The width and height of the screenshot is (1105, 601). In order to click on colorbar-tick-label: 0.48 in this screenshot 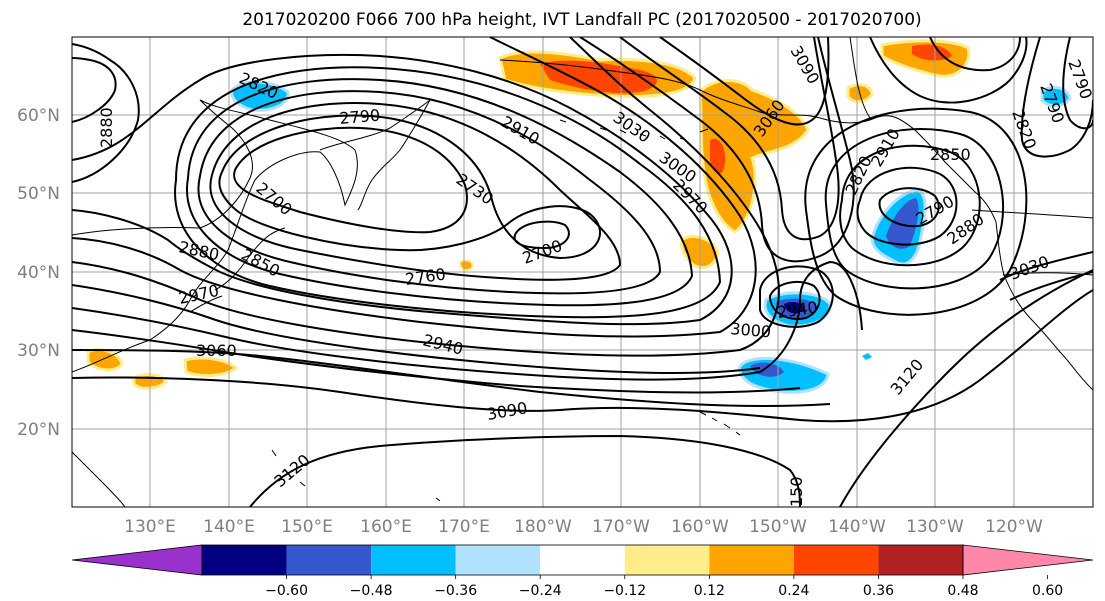, I will do `click(962, 591)`.